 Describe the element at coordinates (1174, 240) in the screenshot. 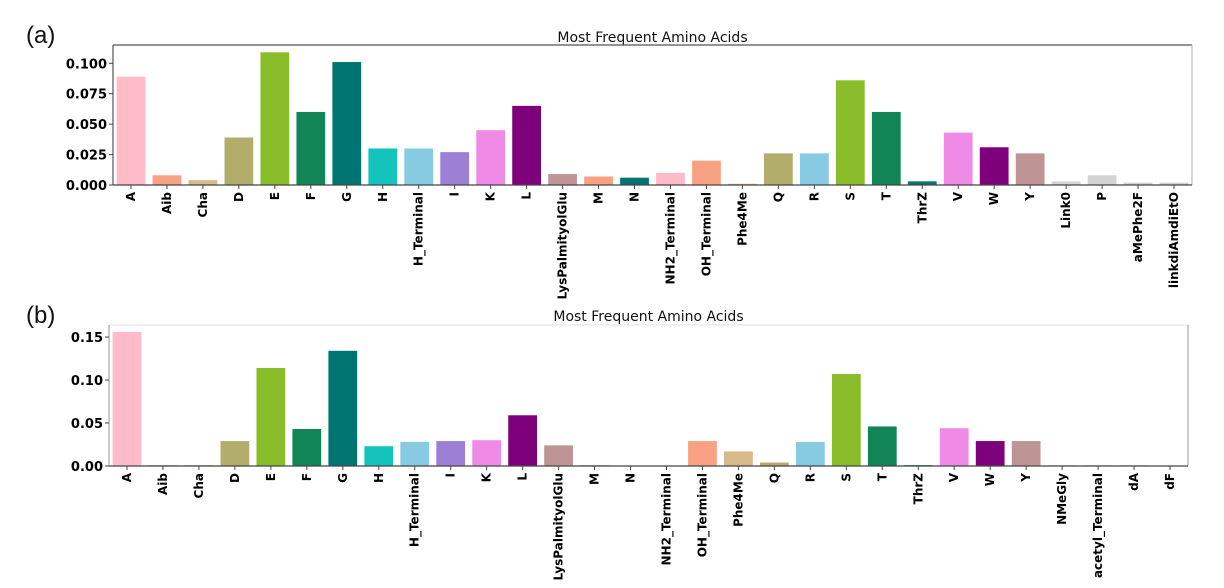

I see `x-tick-label: linkdiAmdiEtO` at that location.